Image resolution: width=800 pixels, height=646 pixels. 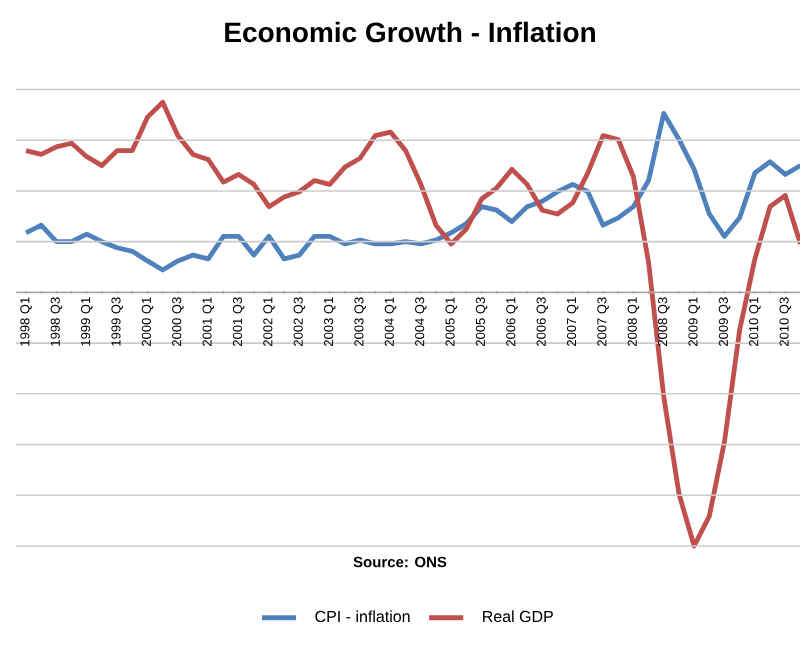 What do you see at coordinates (362, 616) in the screenshot?
I see `legend-label: CPI - inflation` at bounding box center [362, 616].